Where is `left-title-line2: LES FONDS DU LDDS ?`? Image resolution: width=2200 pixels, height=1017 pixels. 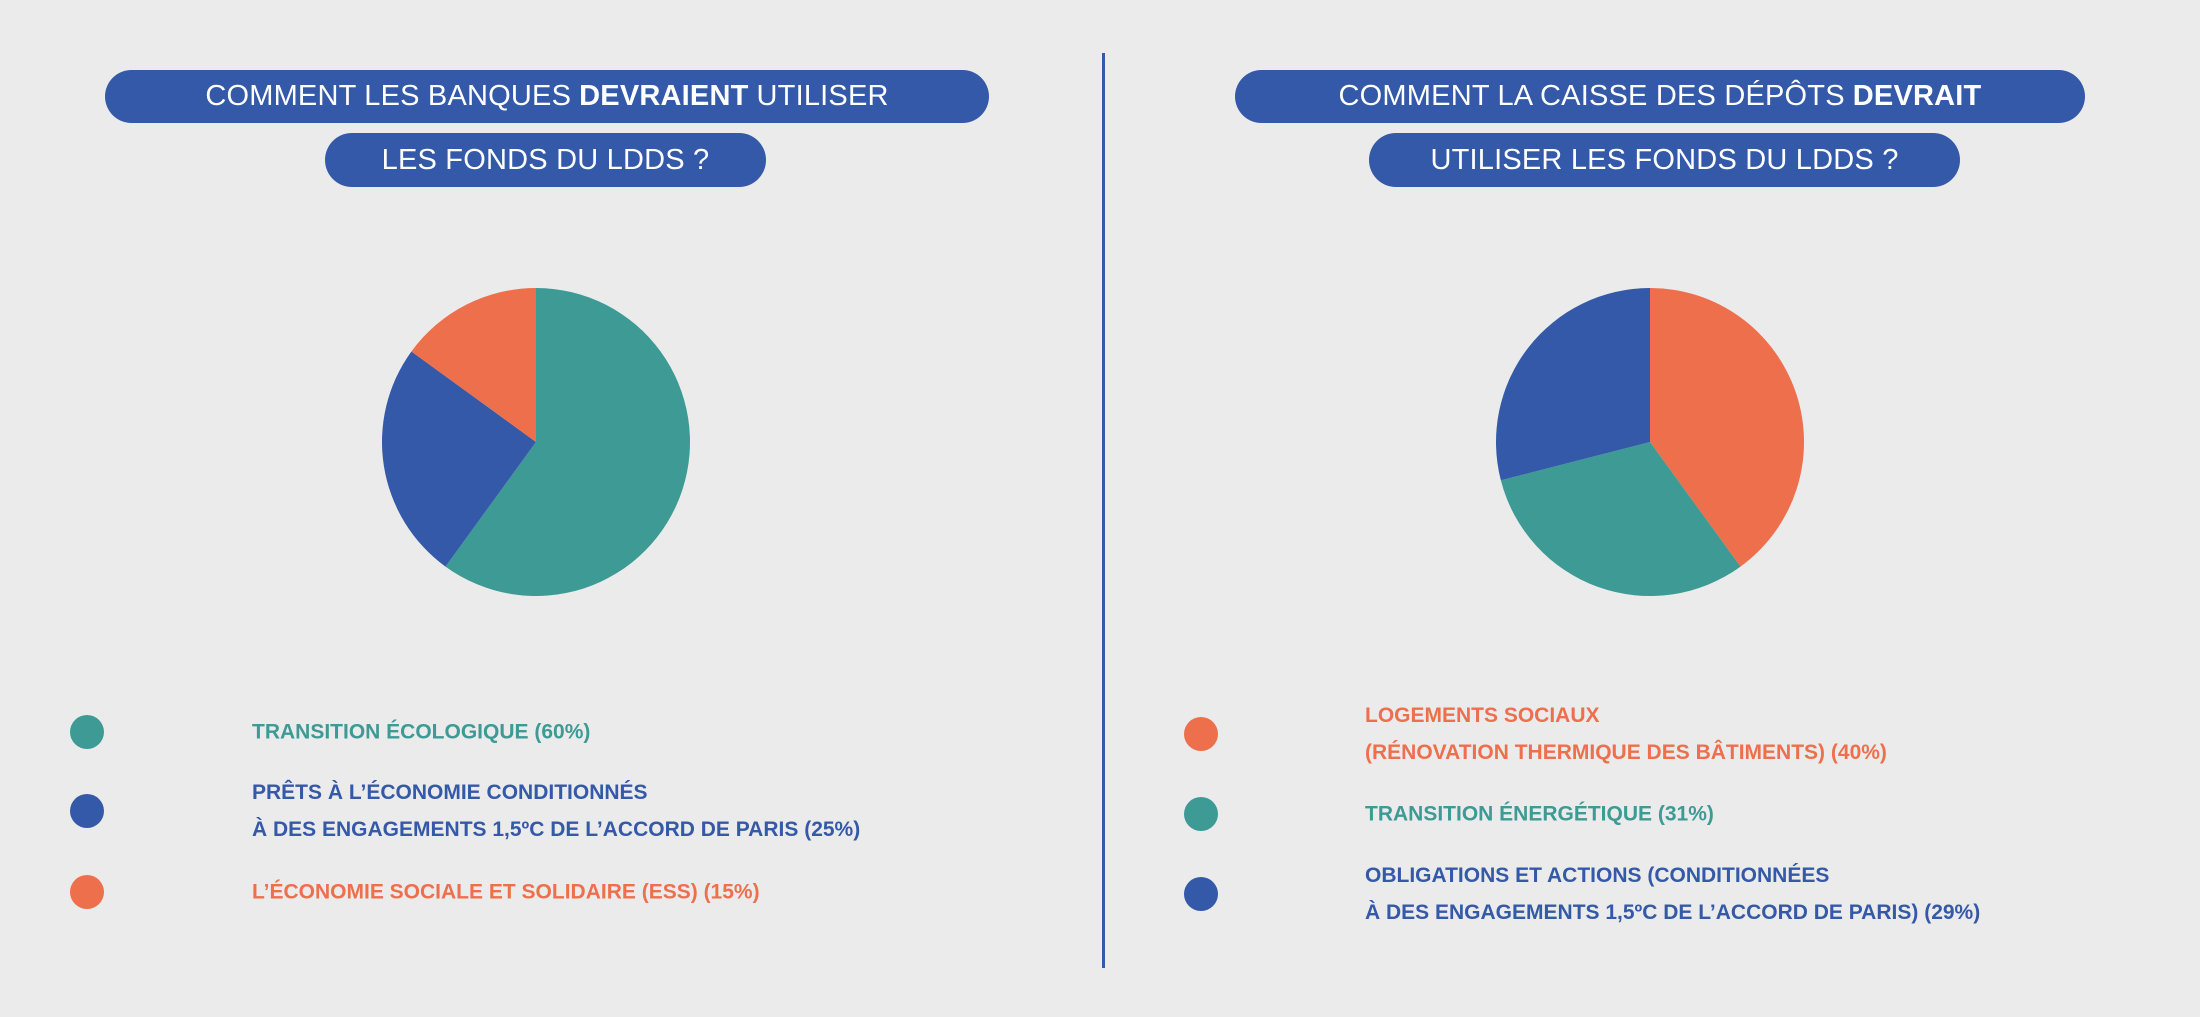 left-title-line2: LES FONDS DU LDDS ? is located at coordinates (545, 160).